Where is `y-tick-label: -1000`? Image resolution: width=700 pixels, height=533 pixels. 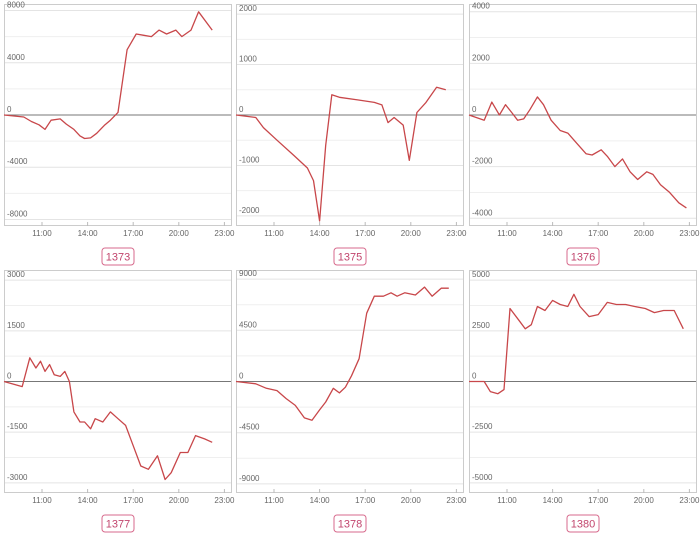 y-tick-label: -1000 is located at coordinates (249, 159).